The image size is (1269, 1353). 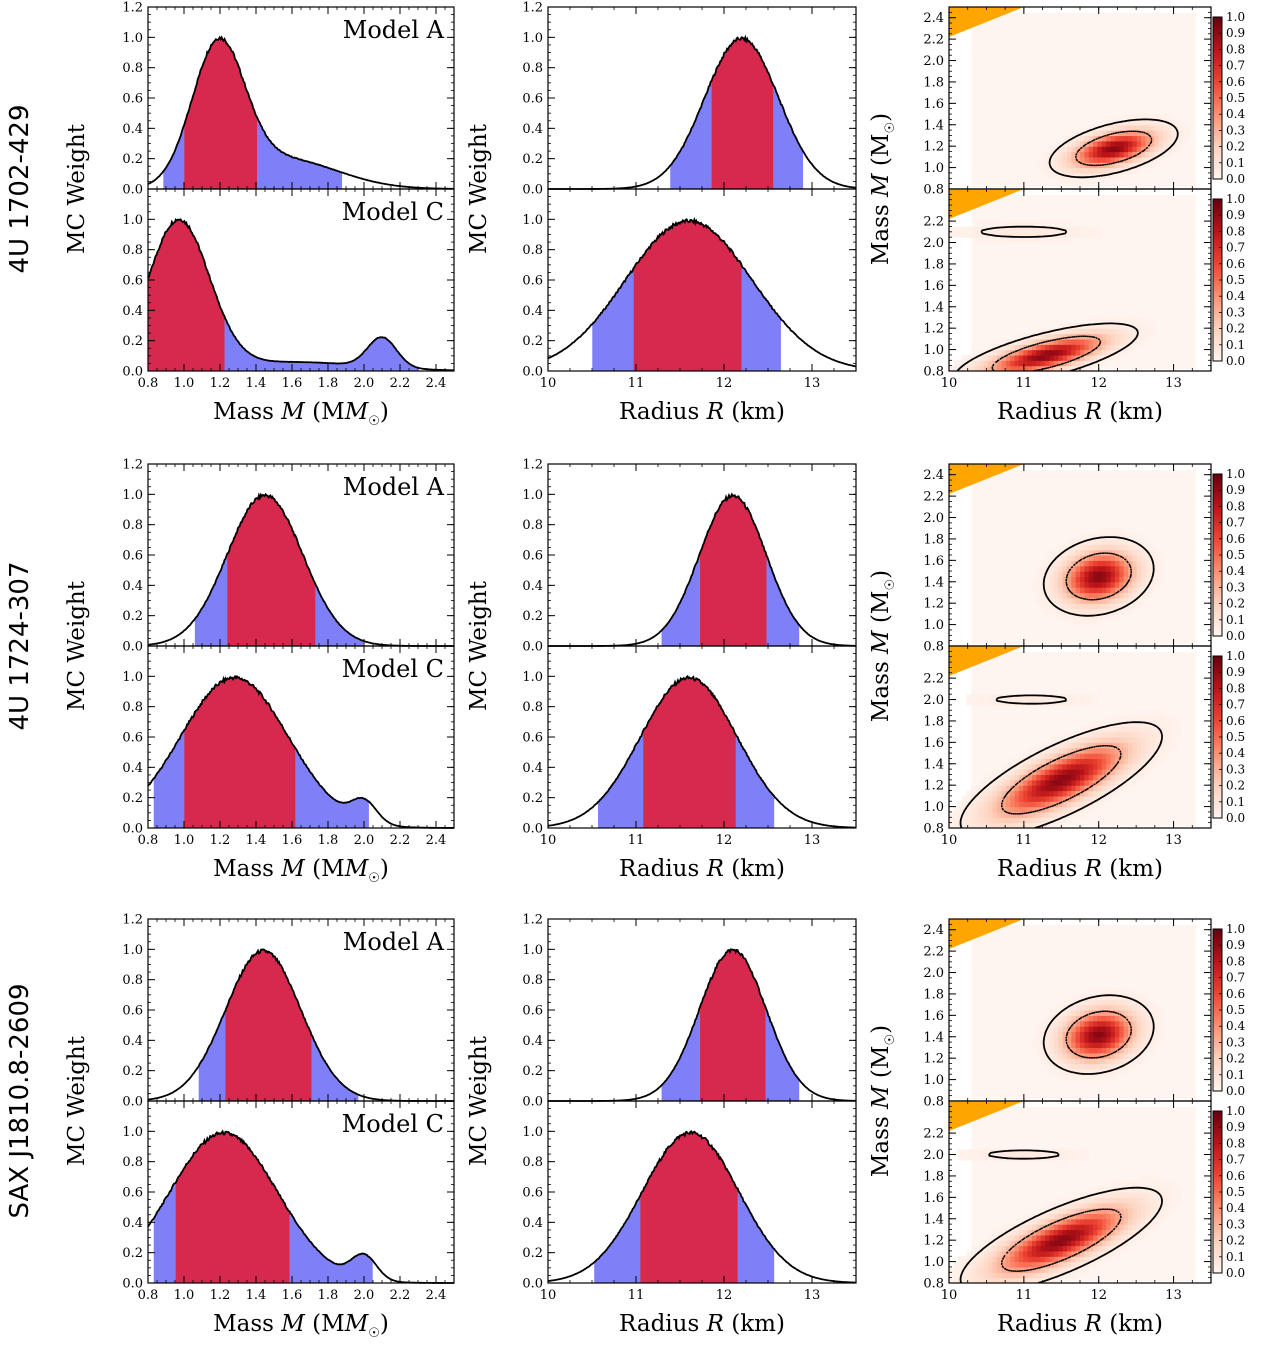 What do you see at coordinates (132, 1162) in the screenshot?
I see `y-tick-label: 0.8` at bounding box center [132, 1162].